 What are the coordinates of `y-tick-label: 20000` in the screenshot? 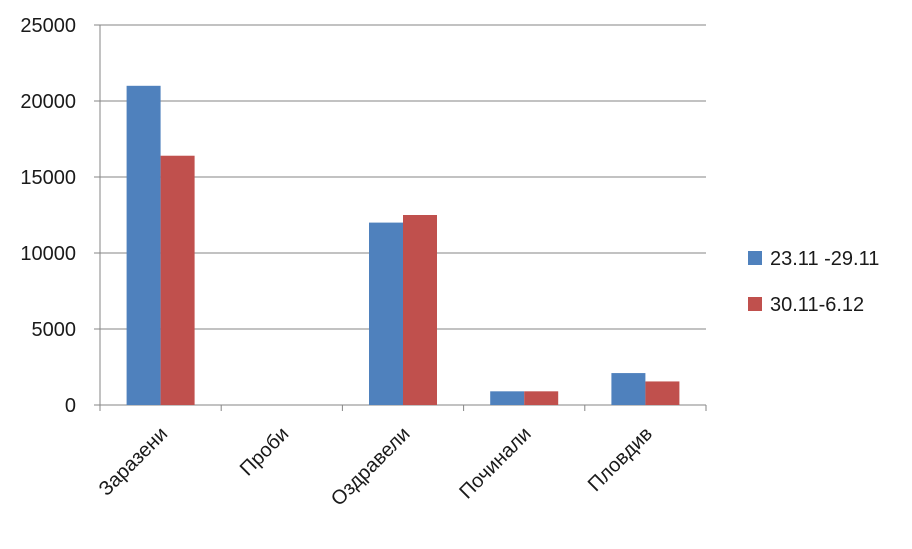 It's located at (48, 102).